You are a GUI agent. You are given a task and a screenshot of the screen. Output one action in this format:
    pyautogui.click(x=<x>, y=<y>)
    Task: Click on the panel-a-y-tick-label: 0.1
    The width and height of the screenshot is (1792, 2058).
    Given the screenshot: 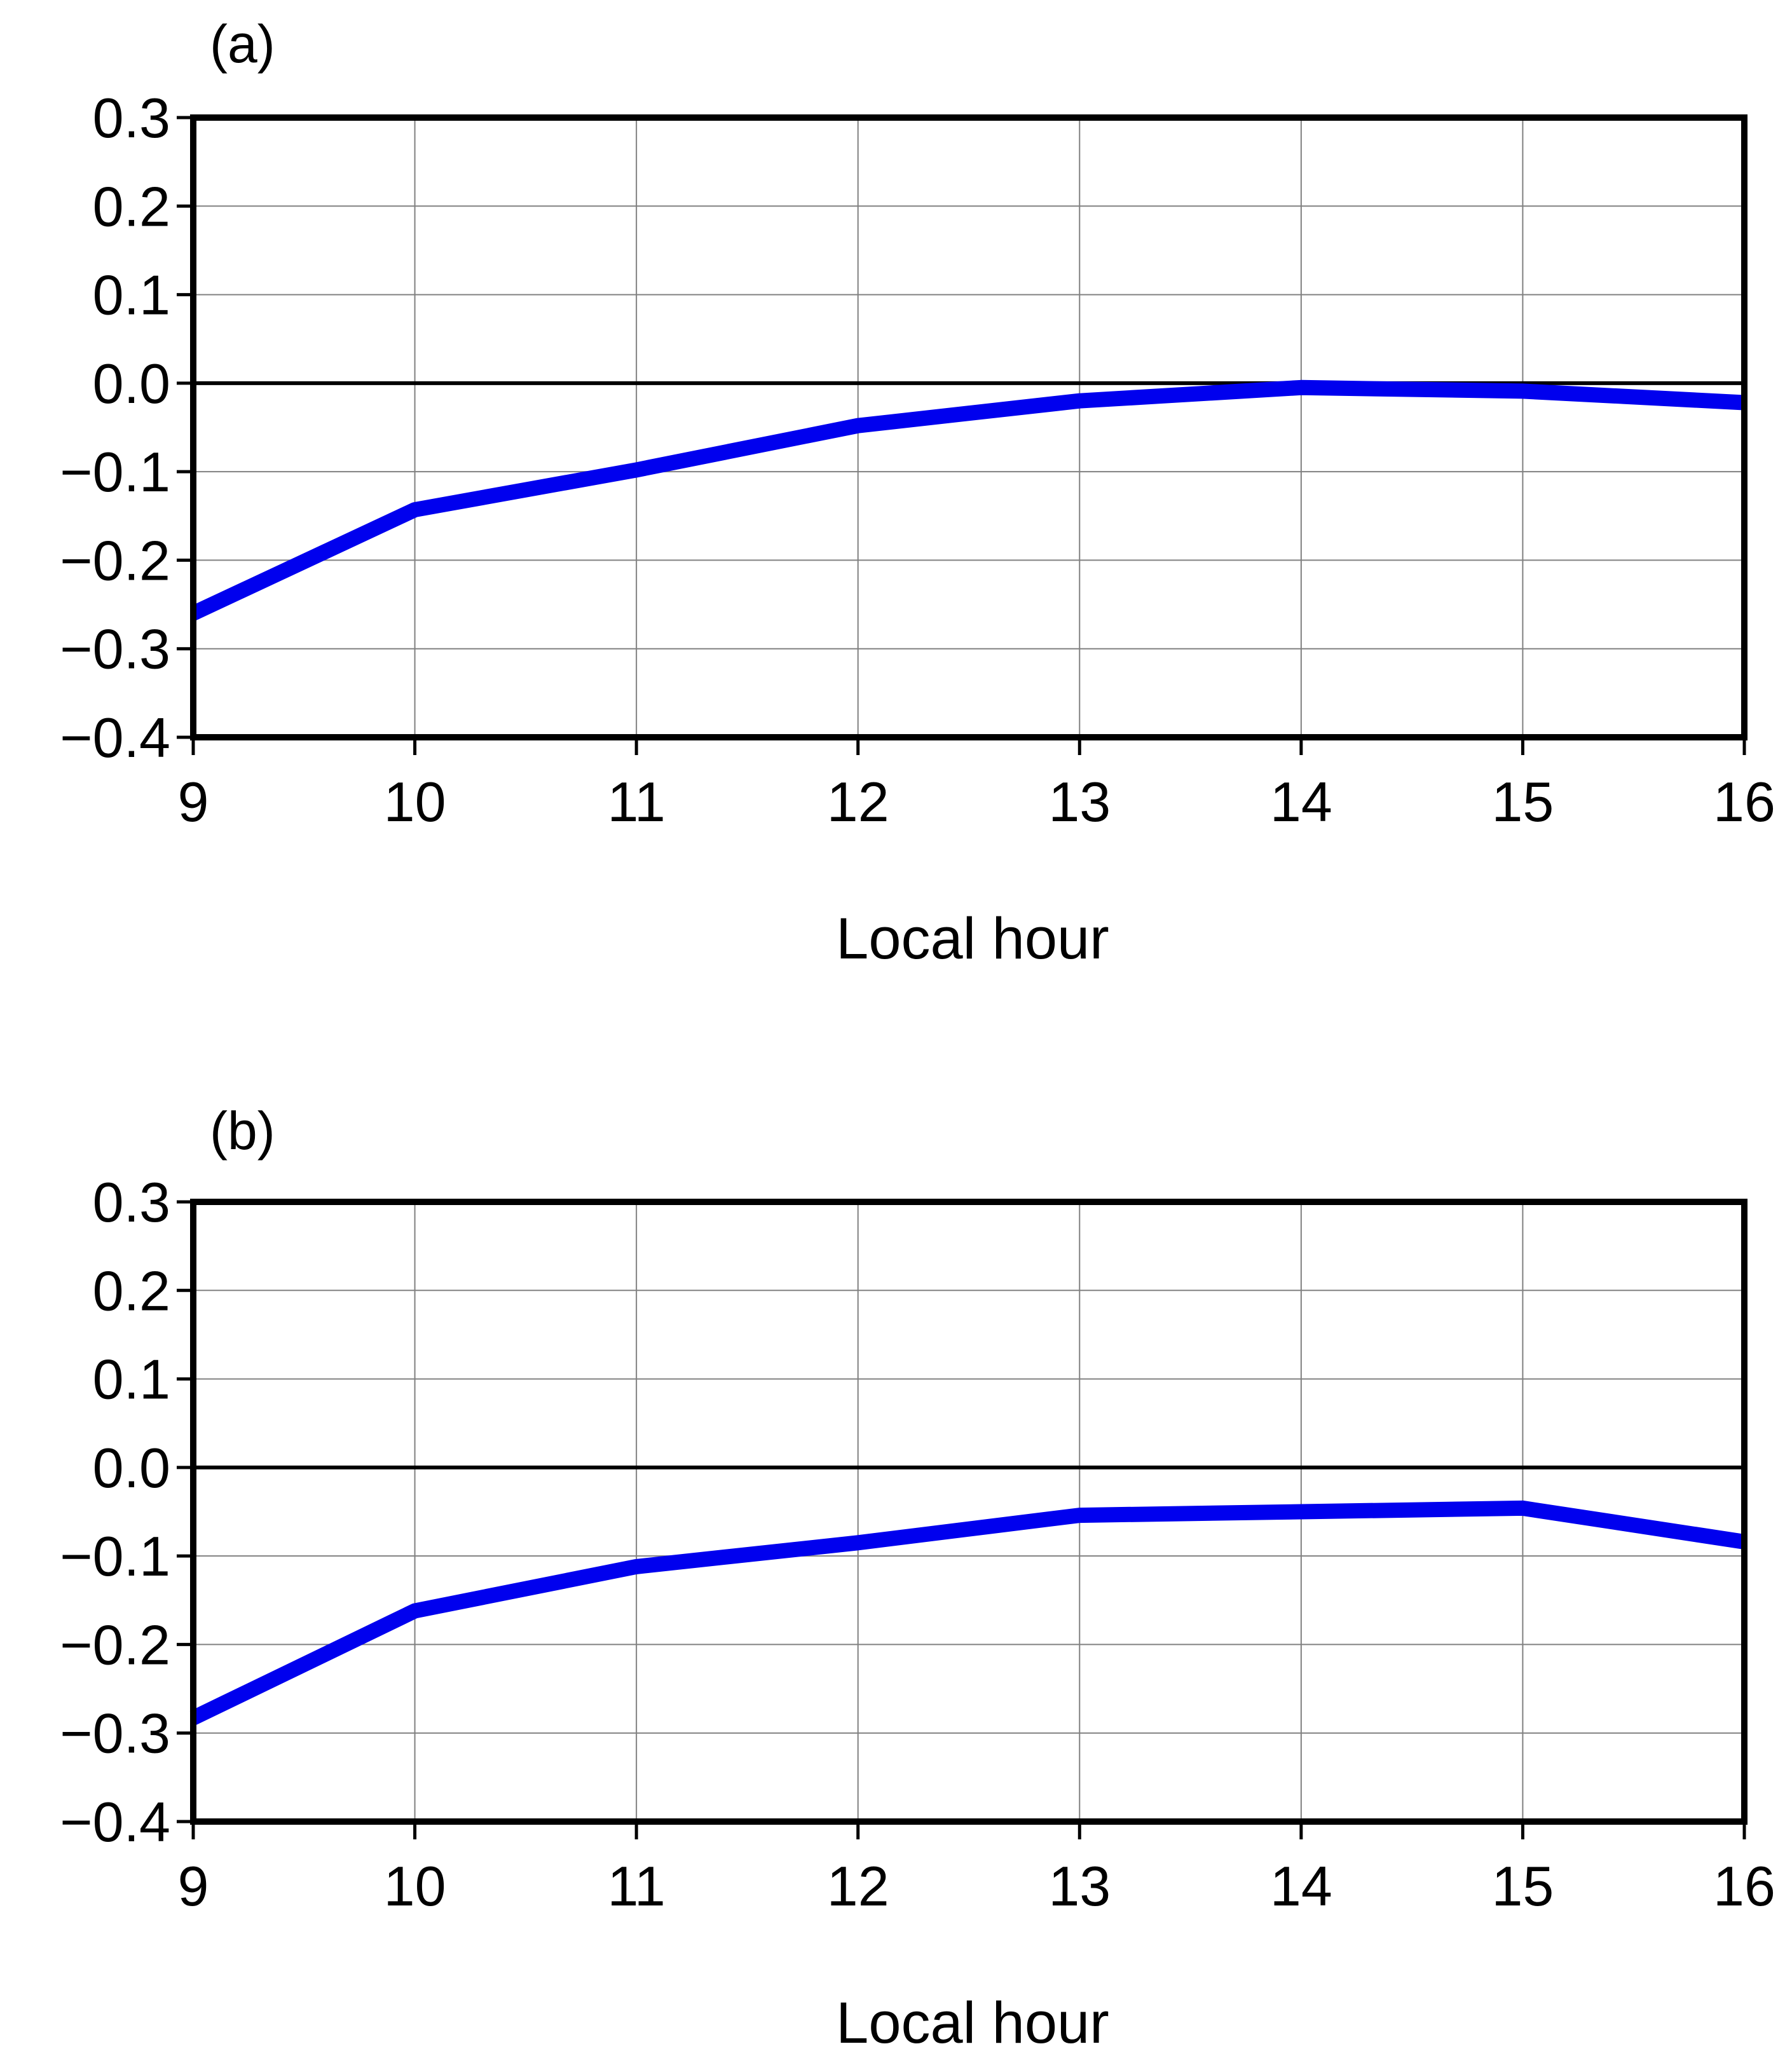 What is the action you would take?
    pyautogui.click(x=131, y=295)
    